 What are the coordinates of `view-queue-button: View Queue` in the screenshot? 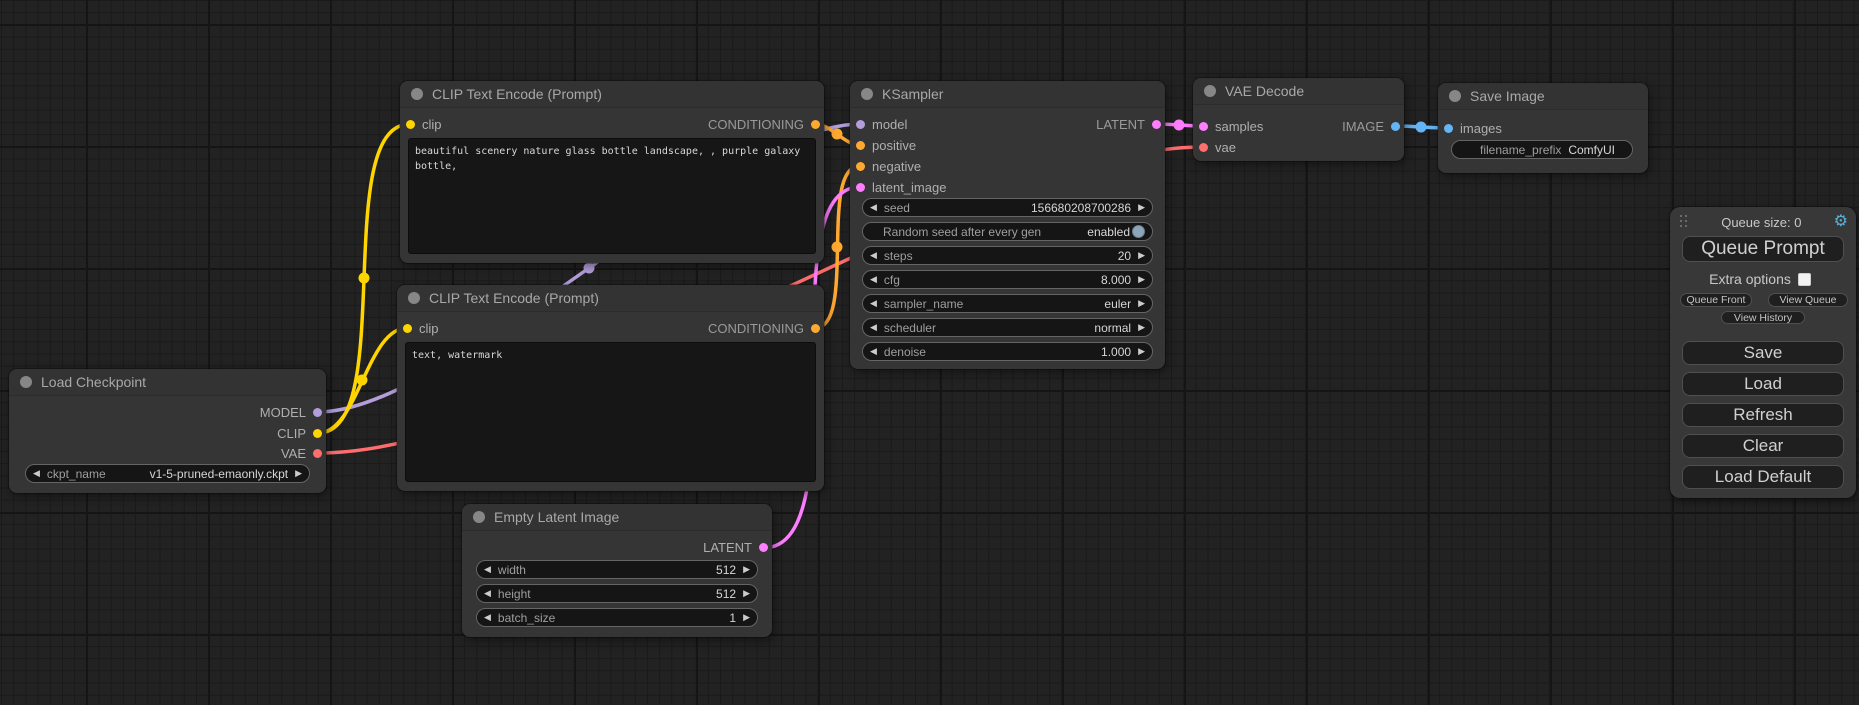 It's located at (1808, 300).